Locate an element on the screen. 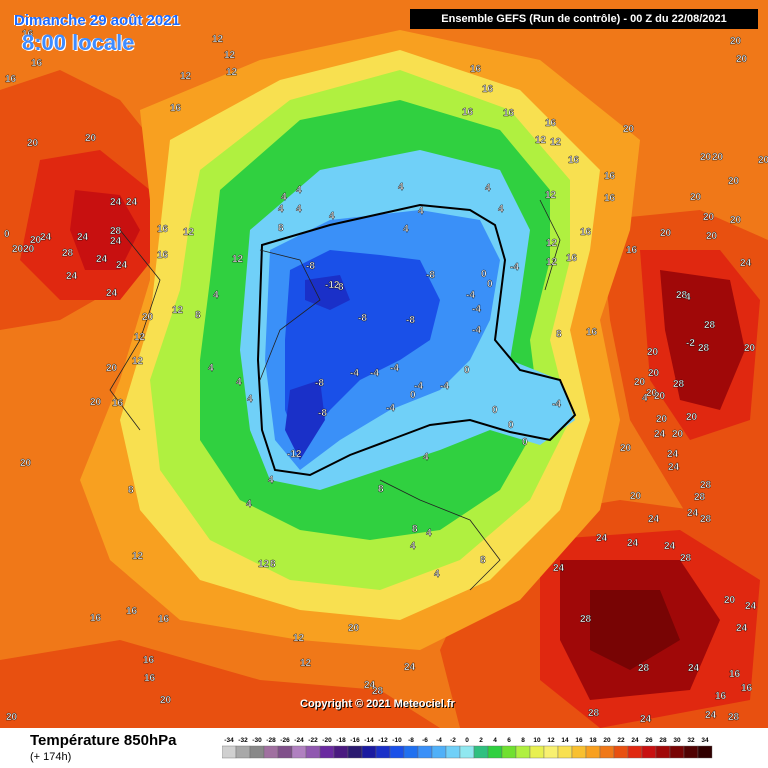  scale-tick-label: -20 is located at coordinates (327, 740).